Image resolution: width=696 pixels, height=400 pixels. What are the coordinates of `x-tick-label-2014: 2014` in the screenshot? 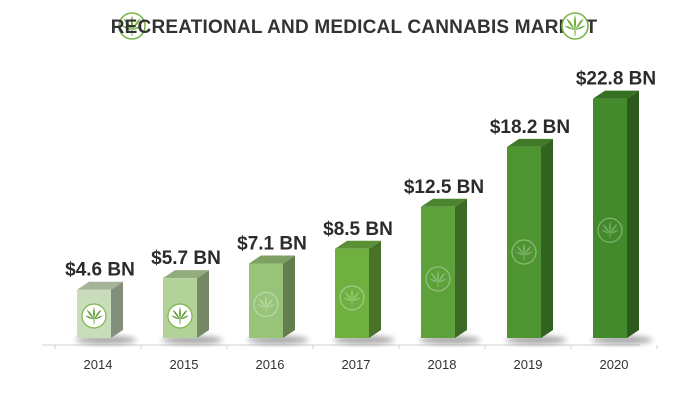 It's located at (98, 364).